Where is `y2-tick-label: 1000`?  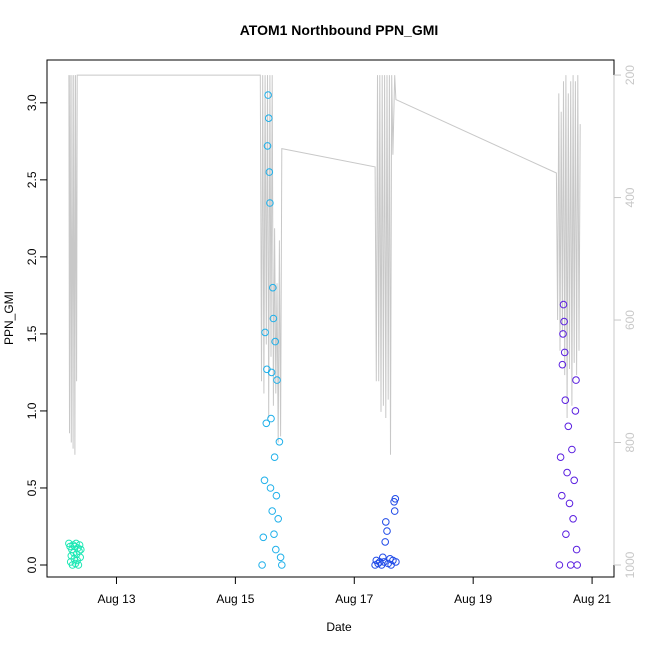 y2-tick-label: 1000 is located at coordinates (630, 564).